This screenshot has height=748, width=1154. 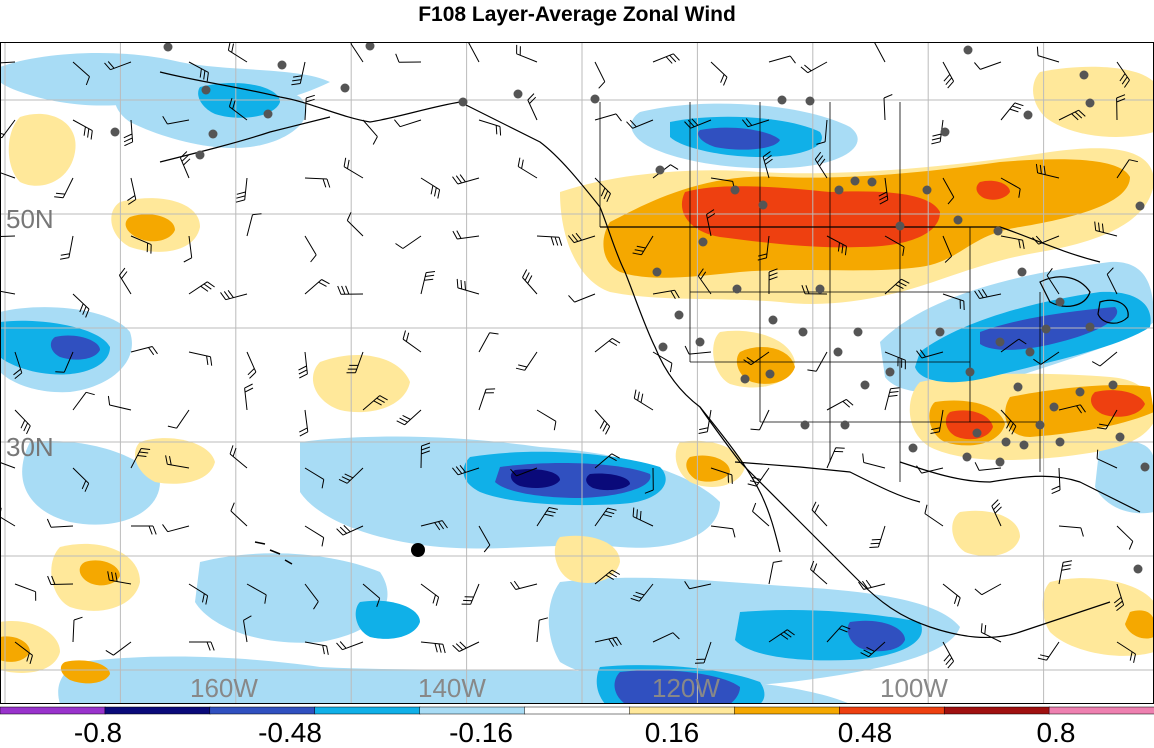 I want to click on reference-point-marker, so click(x=418, y=550).